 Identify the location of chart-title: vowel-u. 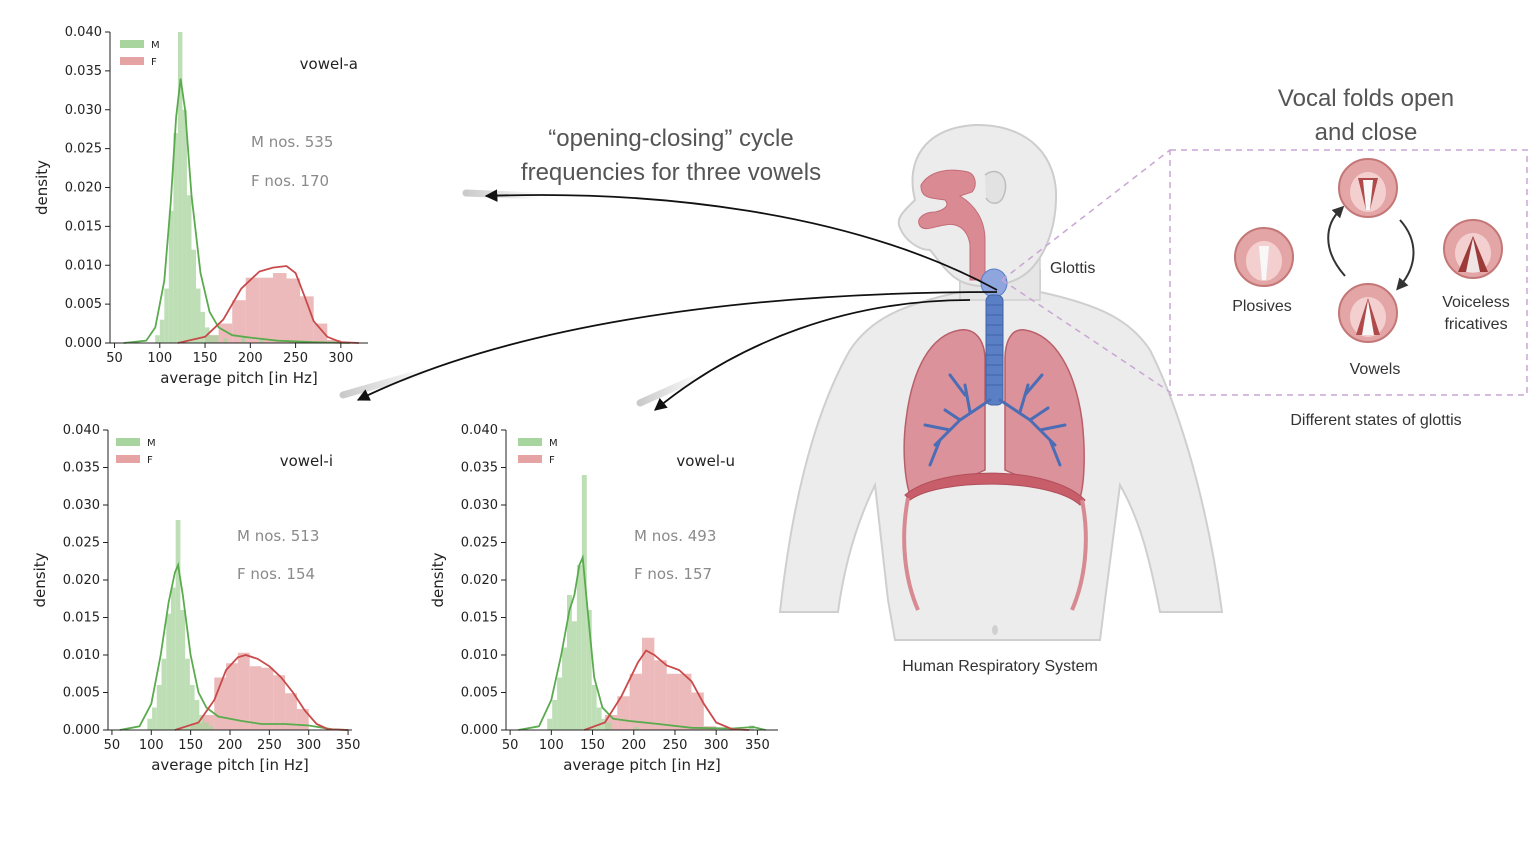
(705, 461).